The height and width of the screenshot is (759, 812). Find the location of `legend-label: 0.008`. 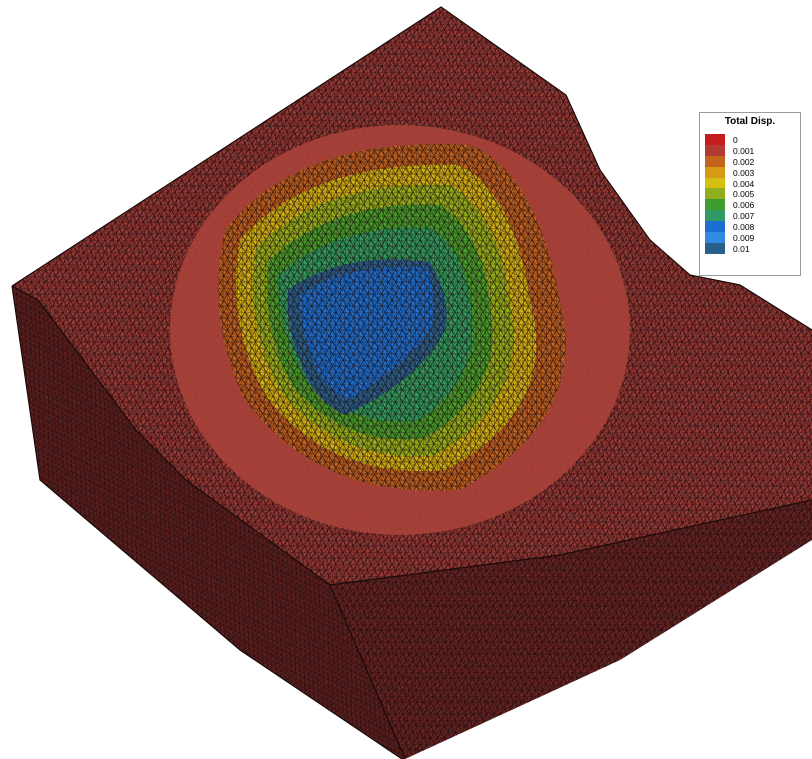

legend-label: 0.008 is located at coordinates (744, 227).